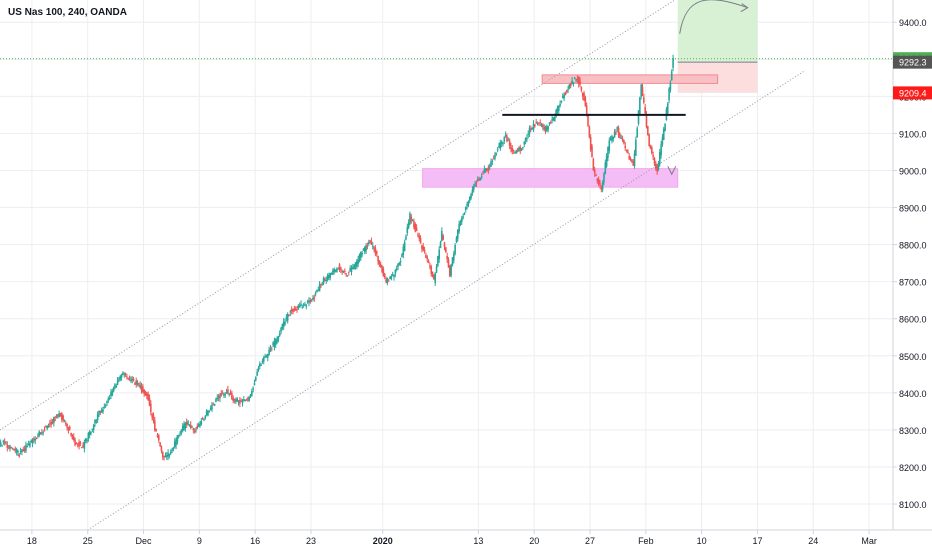  What do you see at coordinates (550, 178) in the screenshot?
I see `demand-zone` at bounding box center [550, 178].